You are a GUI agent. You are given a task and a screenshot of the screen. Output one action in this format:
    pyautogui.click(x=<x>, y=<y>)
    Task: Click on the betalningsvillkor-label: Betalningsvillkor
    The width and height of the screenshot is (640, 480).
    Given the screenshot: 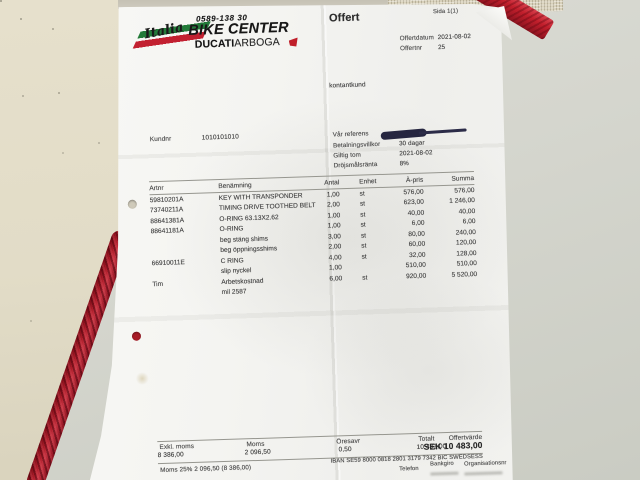 What is the action you would take?
    pyautogui.click(x=356, y=145)
    